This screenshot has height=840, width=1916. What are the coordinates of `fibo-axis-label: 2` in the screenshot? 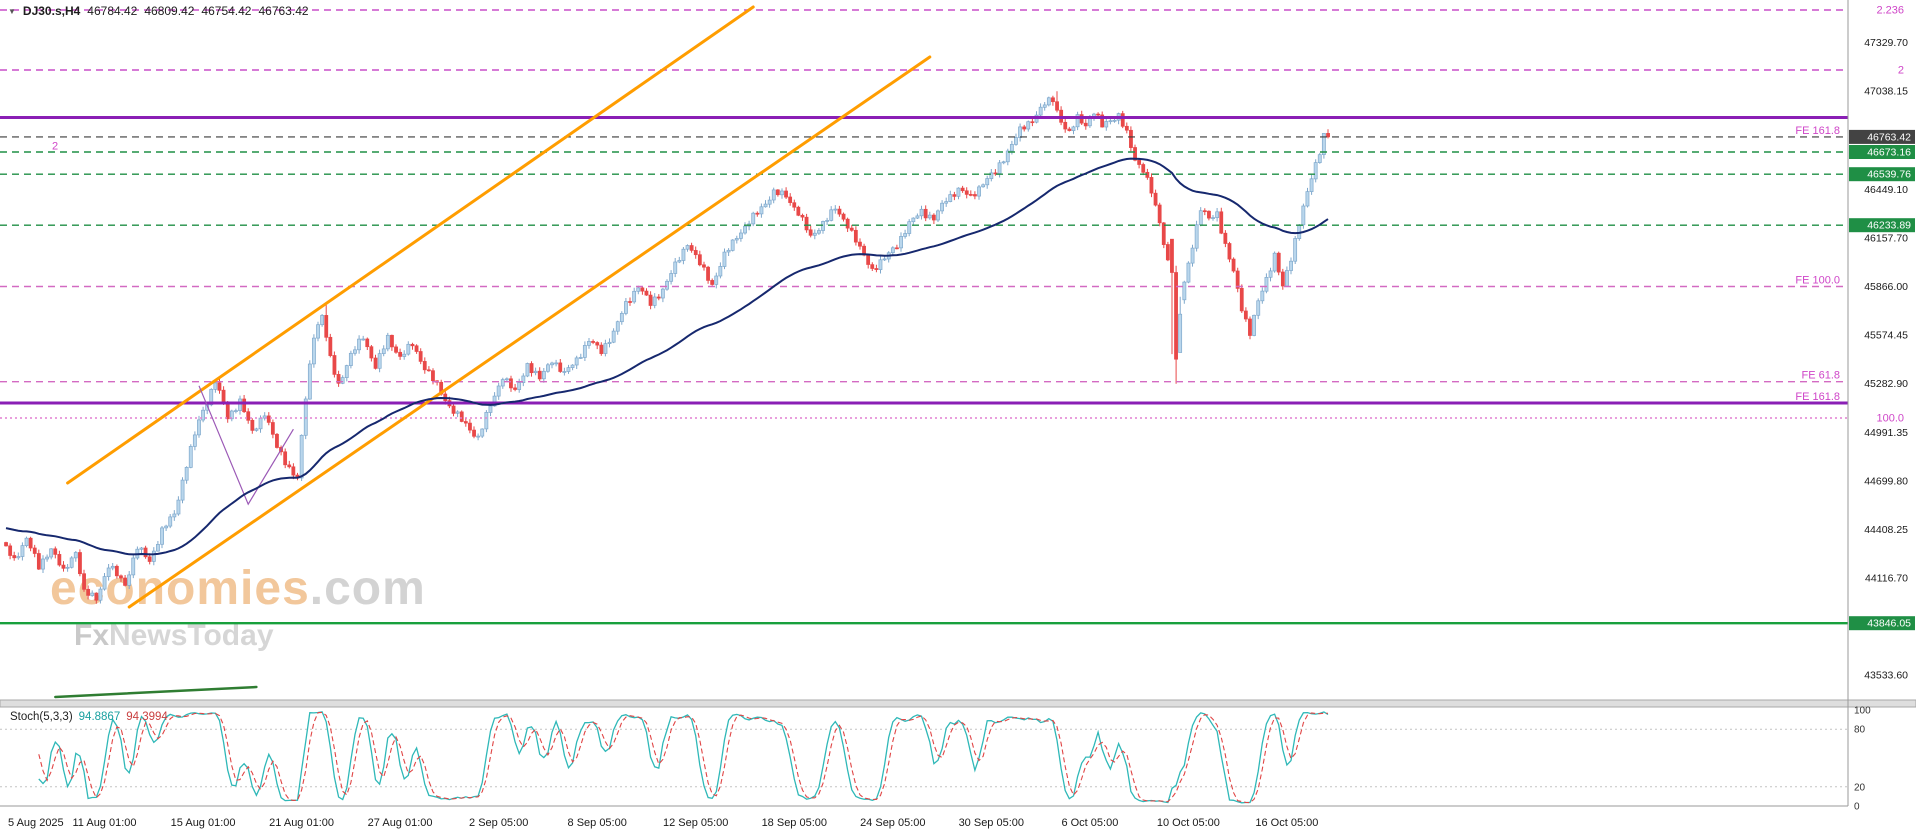 It's located at (1901, 71).